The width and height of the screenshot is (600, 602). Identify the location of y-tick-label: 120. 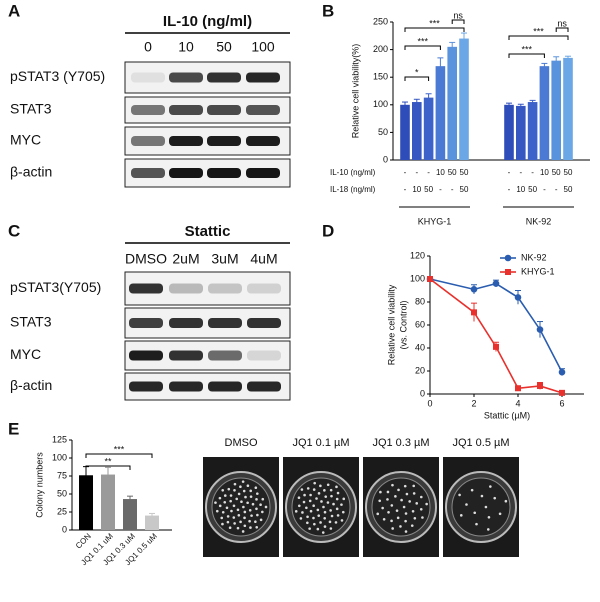
(417, 255).